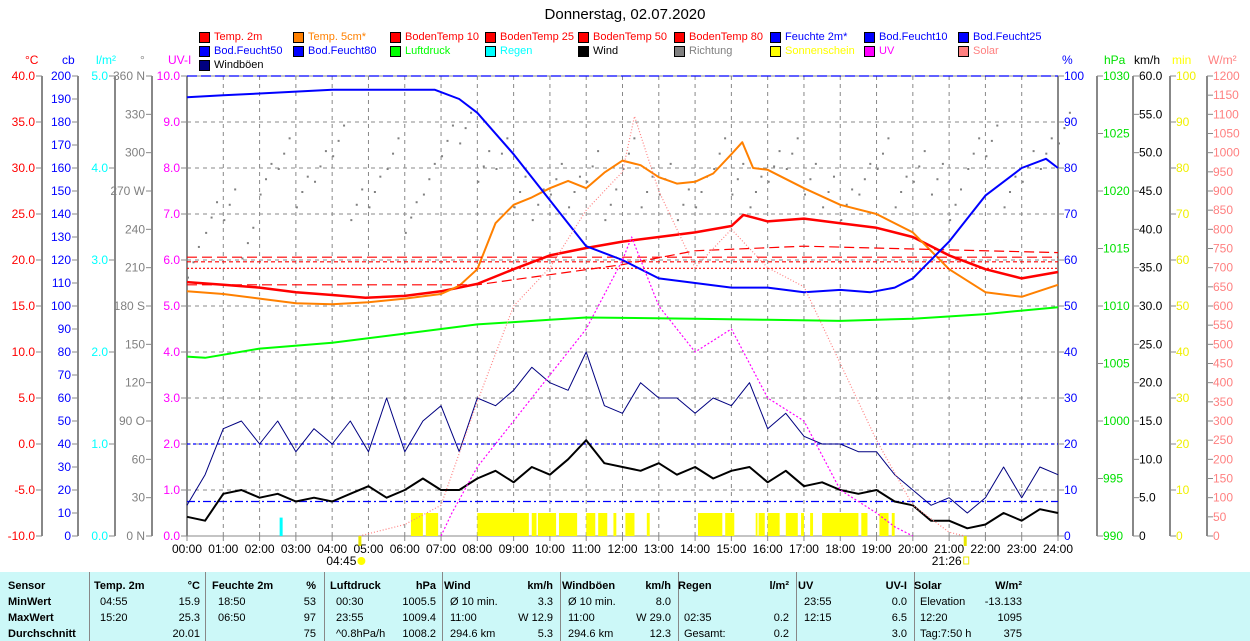 The image size is (1250, 641). What do you see at coordinates (419, 618) in the screenshot?
I see `table-cell: 1009.4` at bounding box center [419, 618].